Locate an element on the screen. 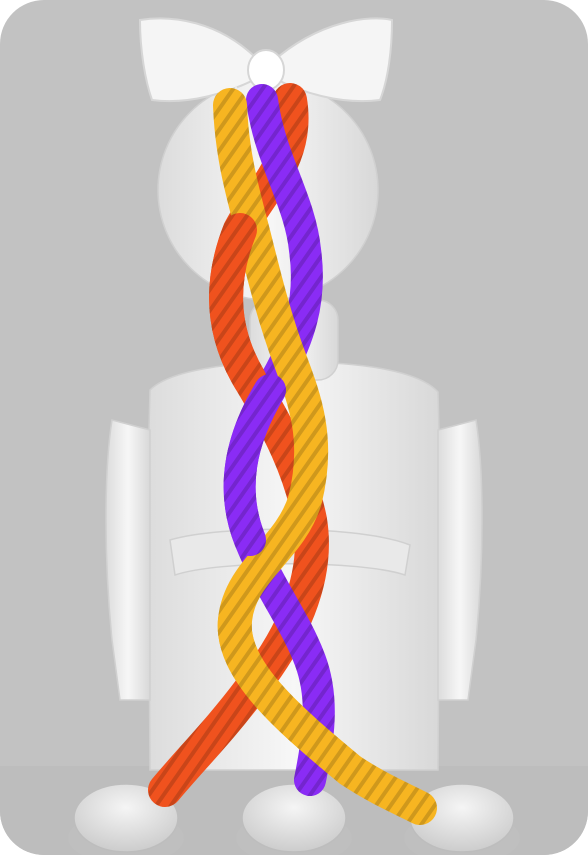 The height and width of the screenshot is (855, 588). peg-right is located at coordinates (462, 819).